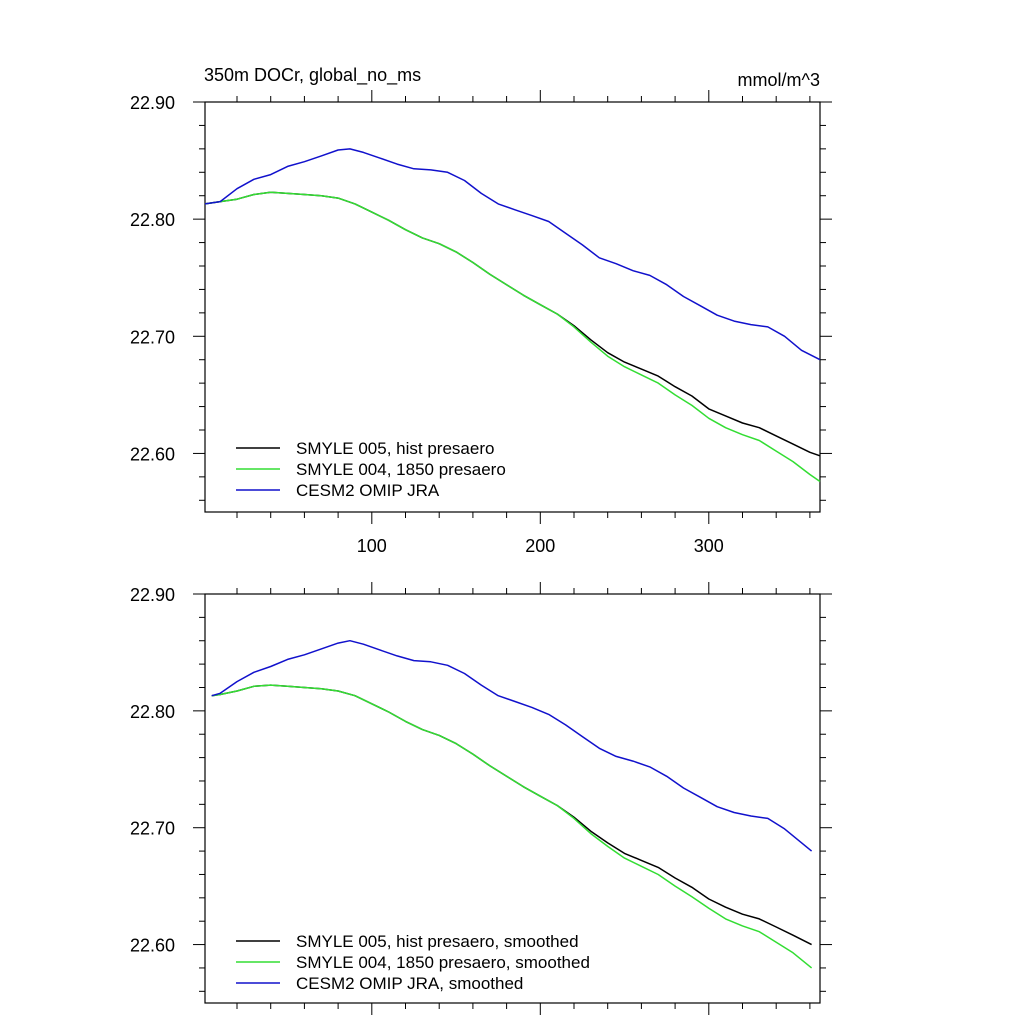  I want to click on top-chart-units: mmol/m^3, so click(779, 80).